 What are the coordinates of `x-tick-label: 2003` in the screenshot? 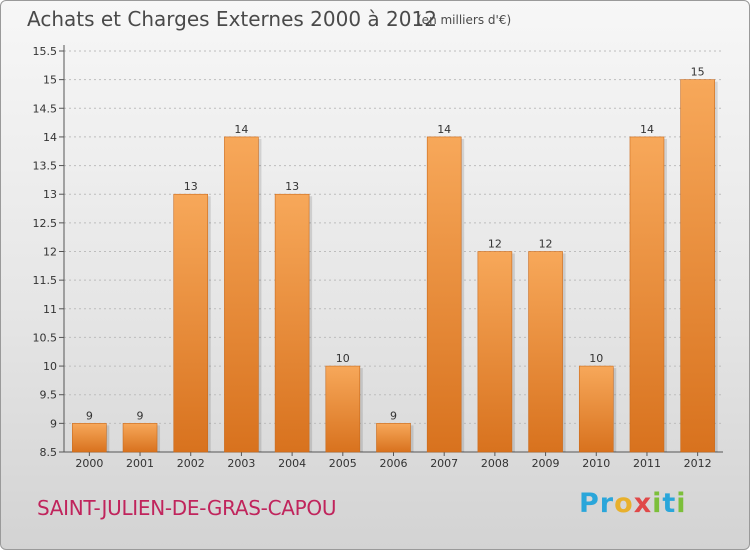 It's located at (241, 463).